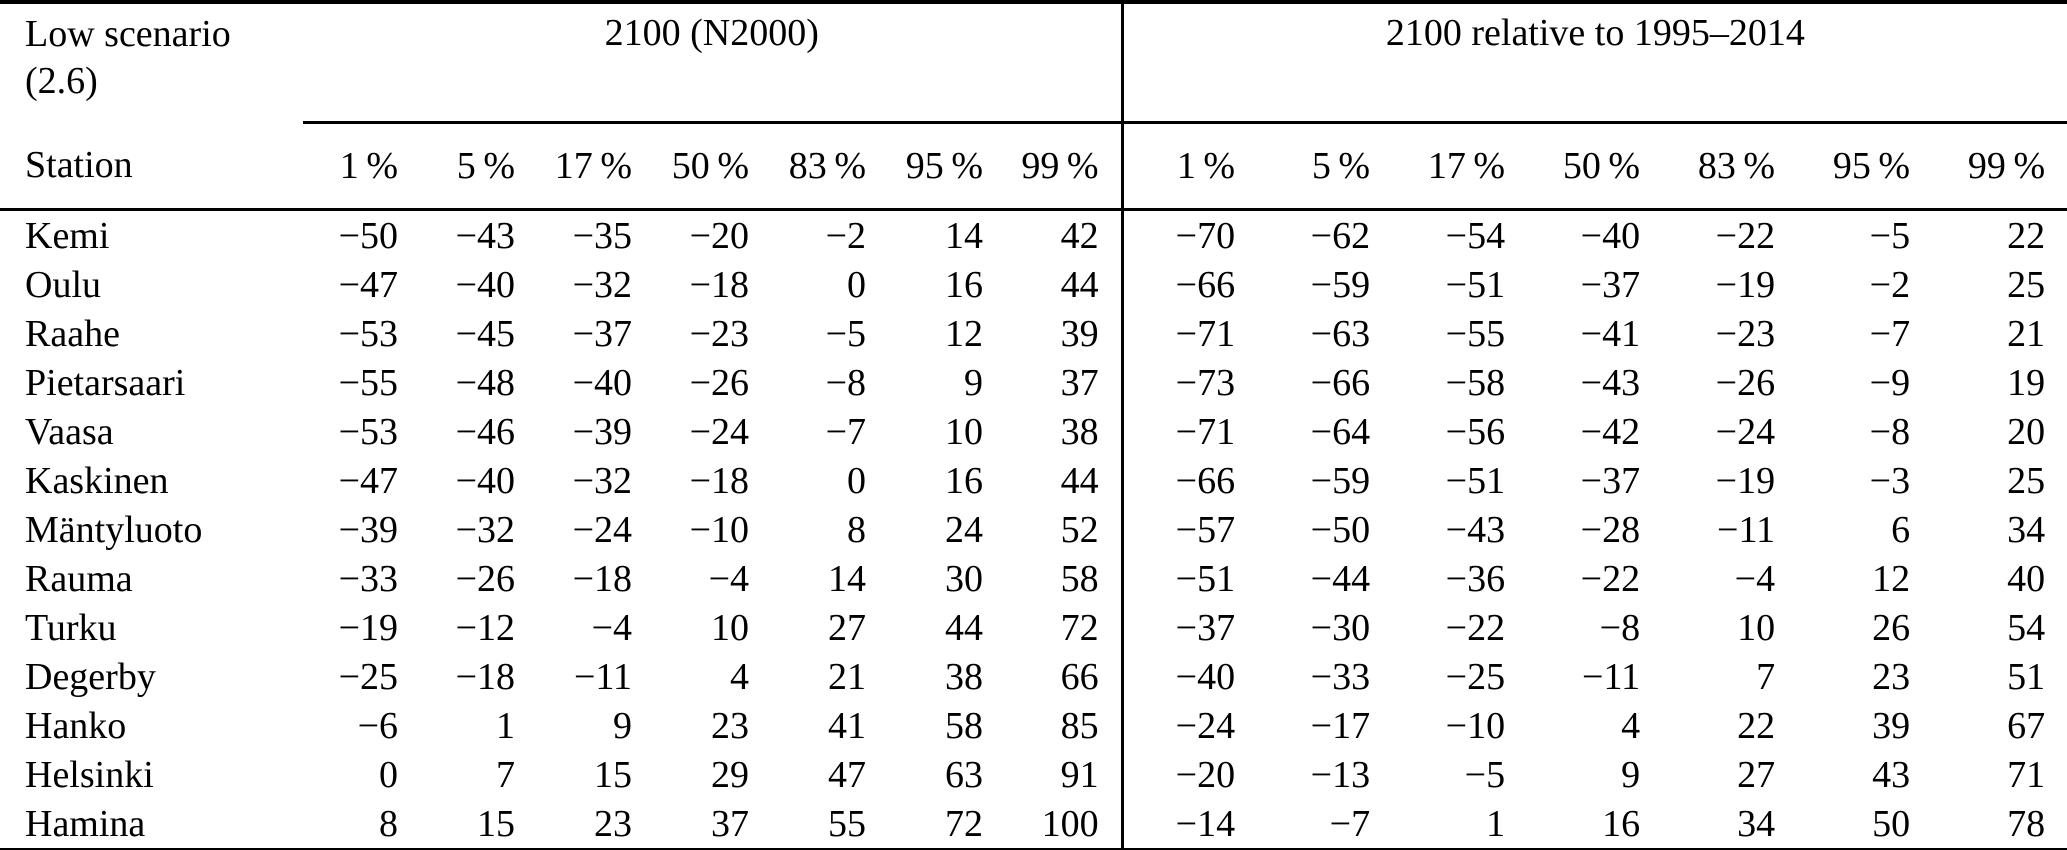  I want to click on value-cell-relative: −10, so click(1475, 725).